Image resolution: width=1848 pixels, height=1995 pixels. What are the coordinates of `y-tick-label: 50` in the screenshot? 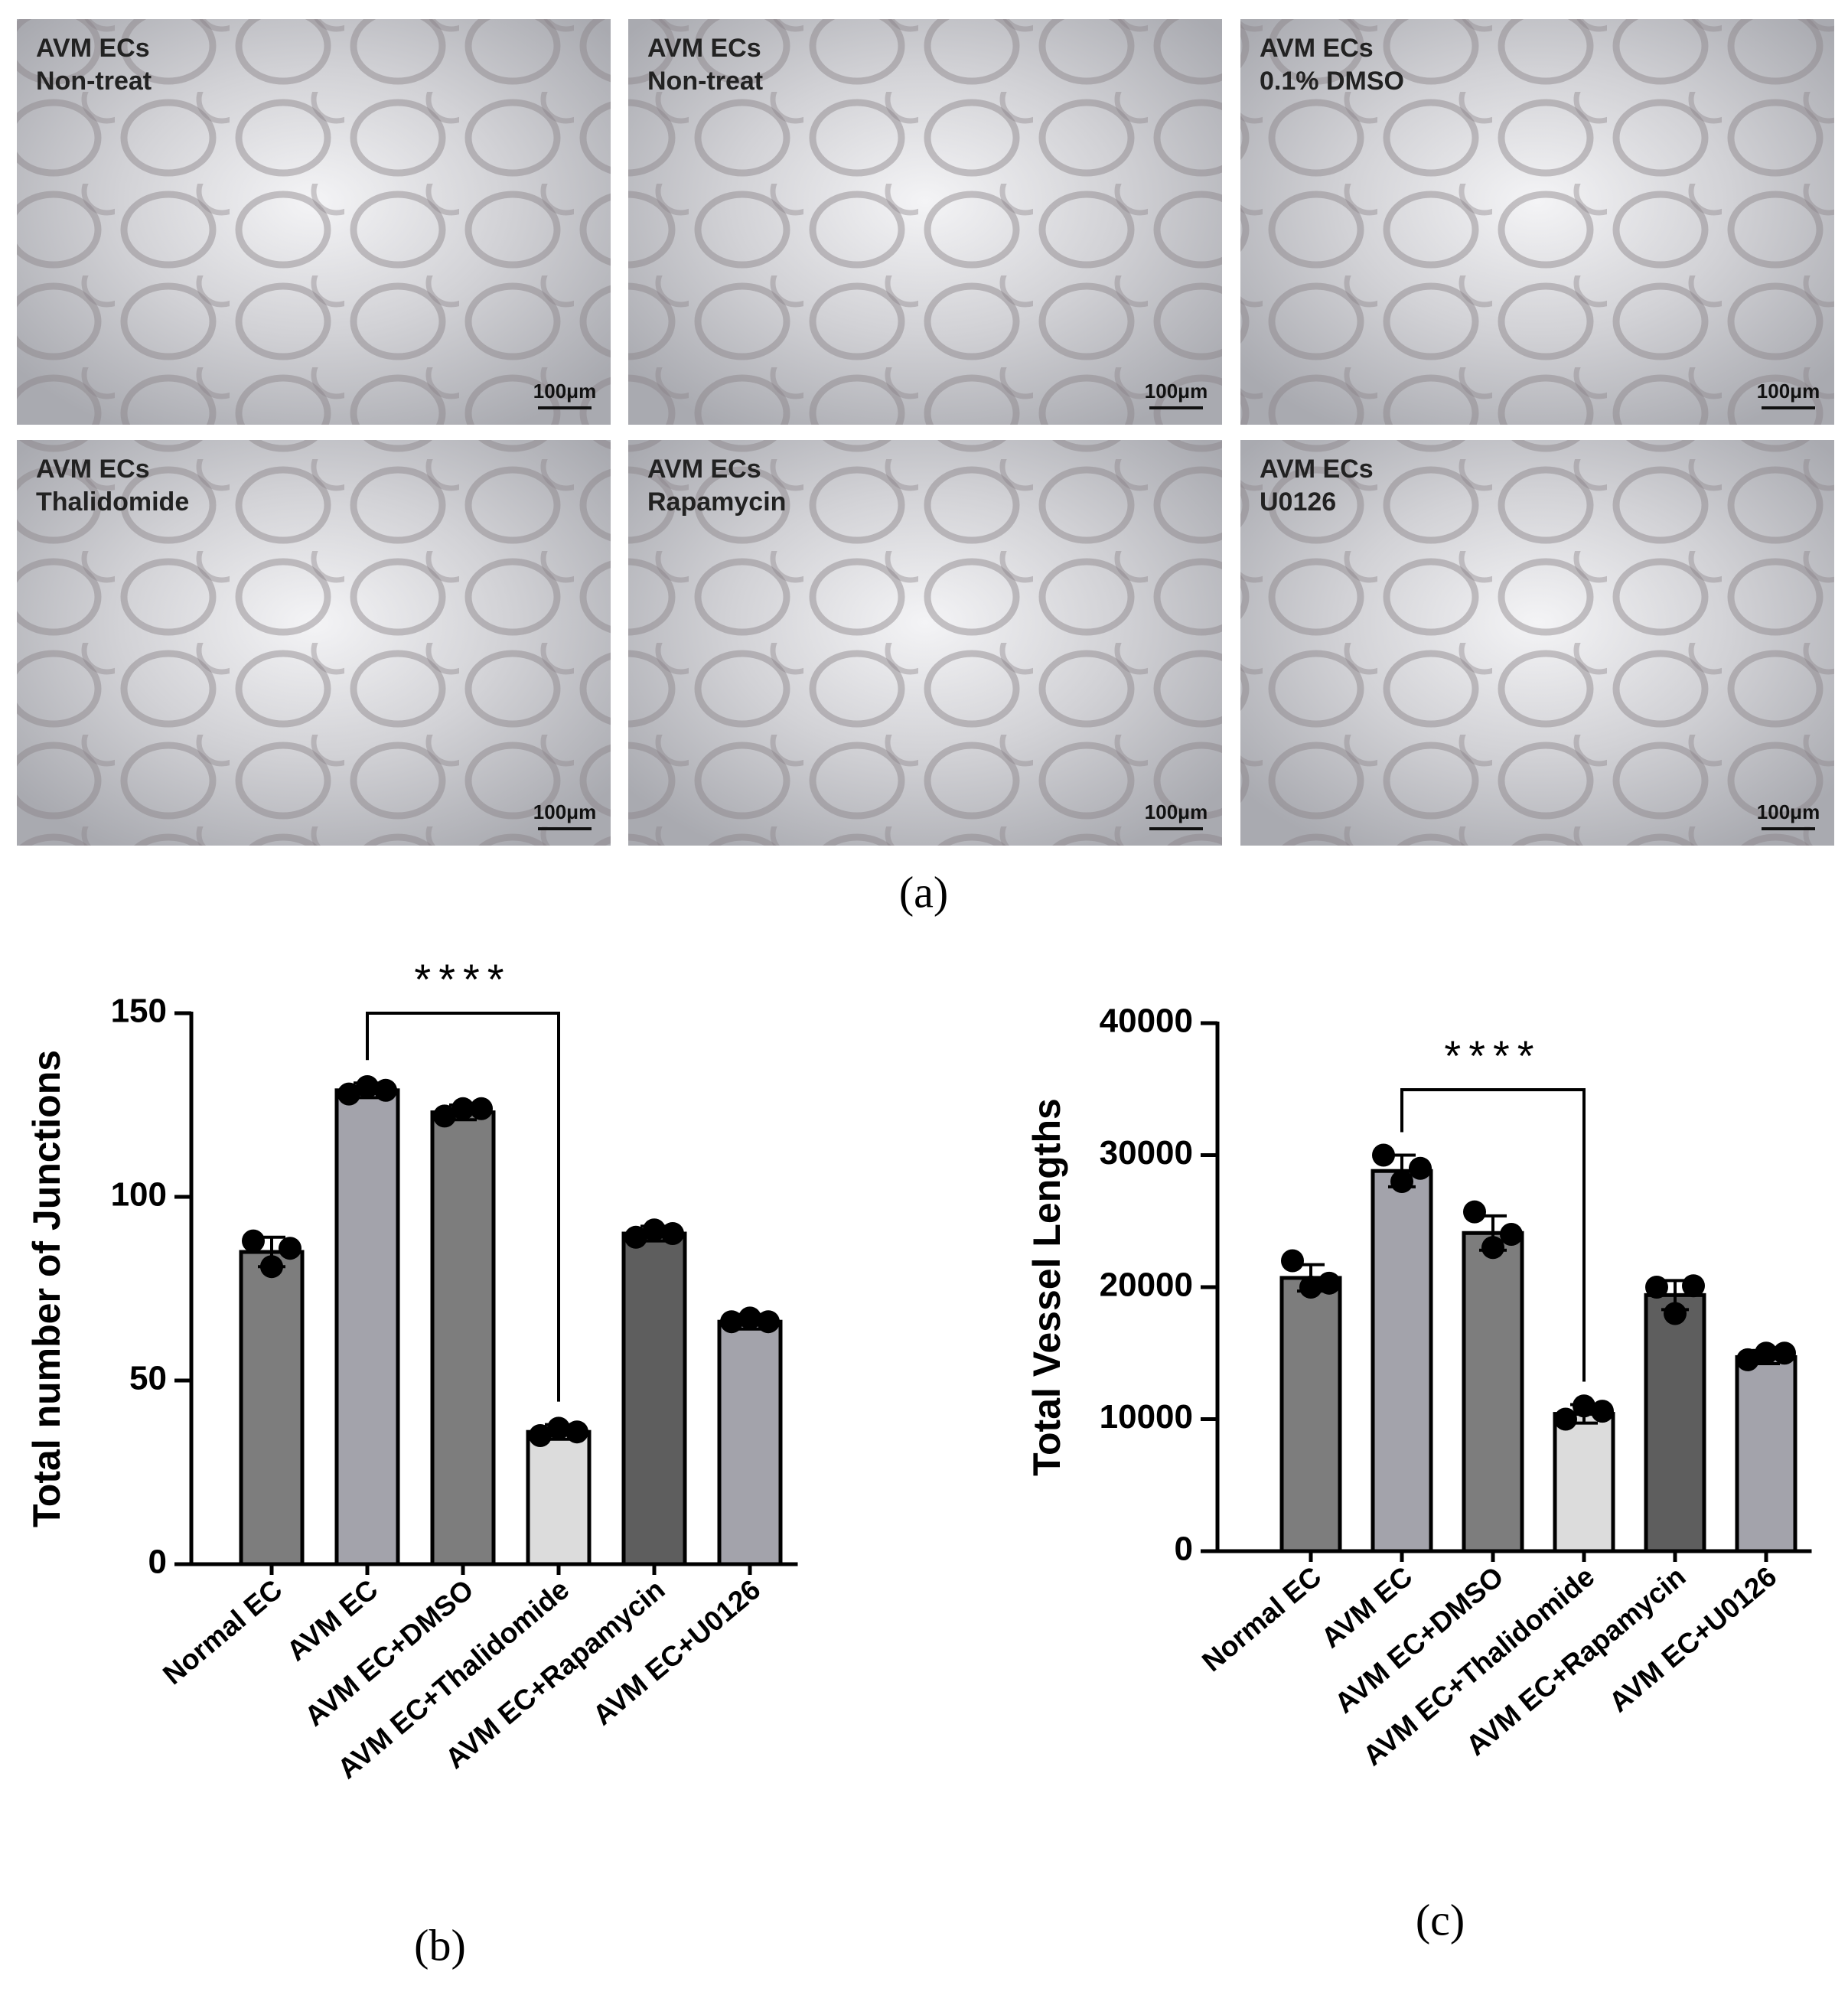 It's located at (148, 1378).